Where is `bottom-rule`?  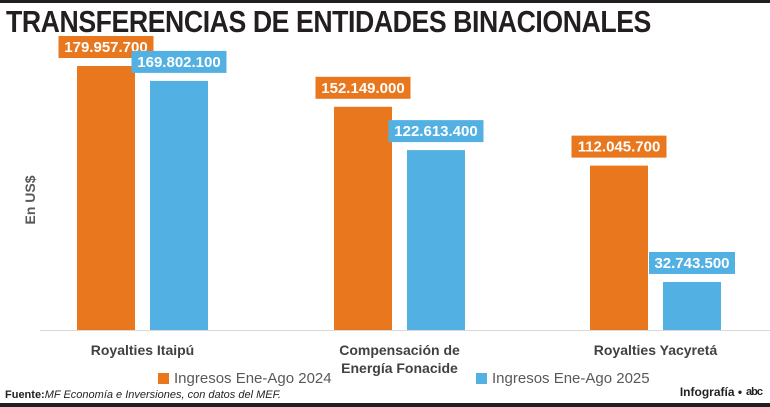 bottom-rule is located at coordinates (385, 405).